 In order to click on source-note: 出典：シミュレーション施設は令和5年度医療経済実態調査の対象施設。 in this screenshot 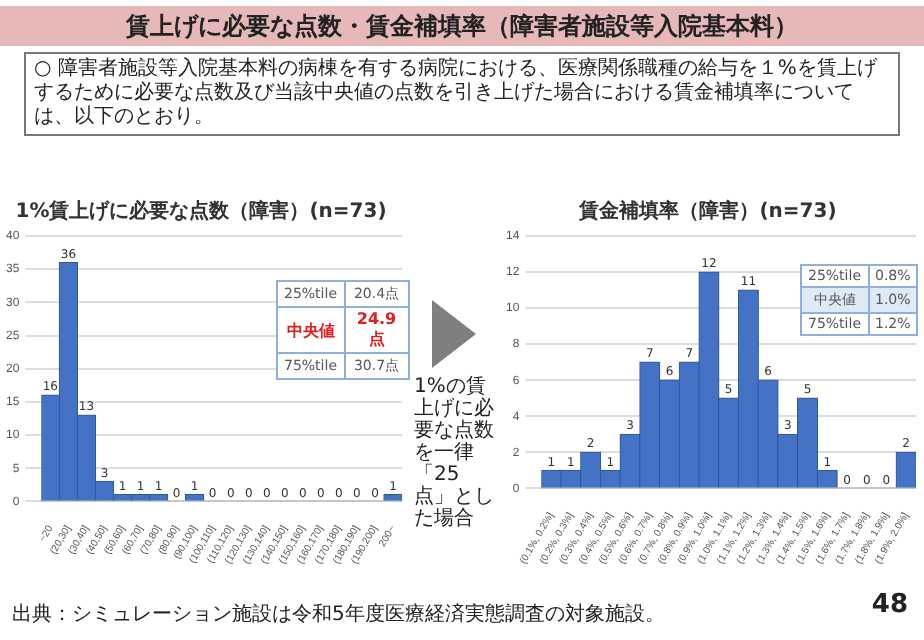, I will do `click(338, 614)`.